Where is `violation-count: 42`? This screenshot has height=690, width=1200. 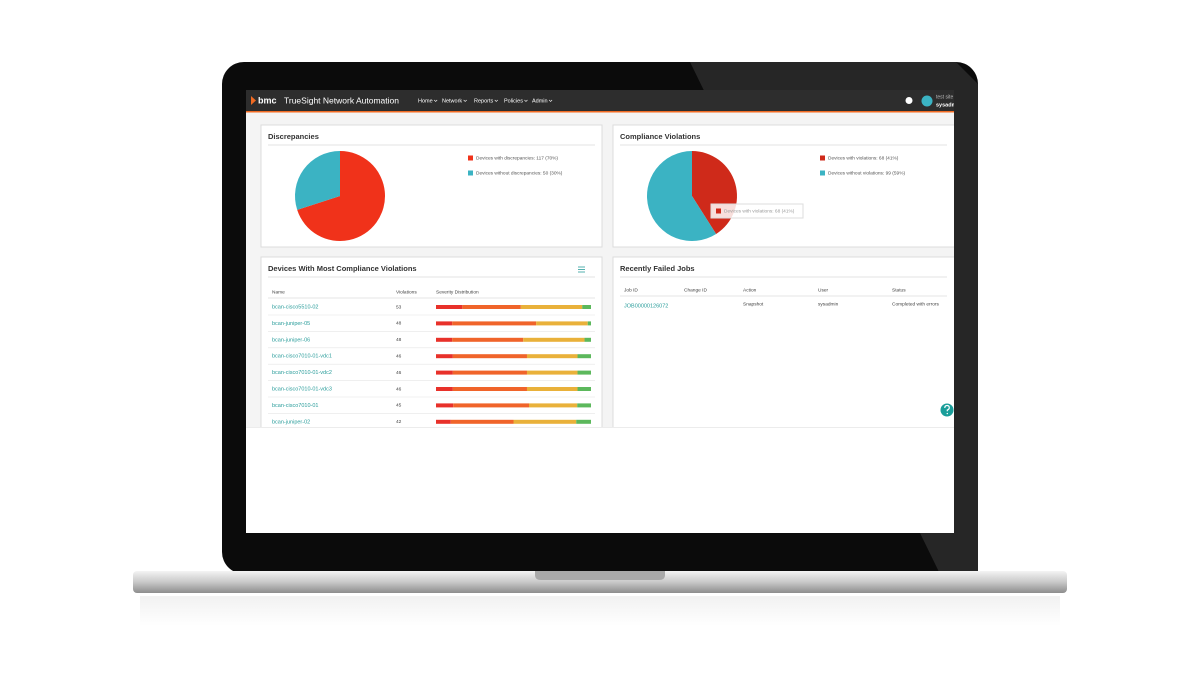 violation-count: 42 is located at coordinates (399, 422).